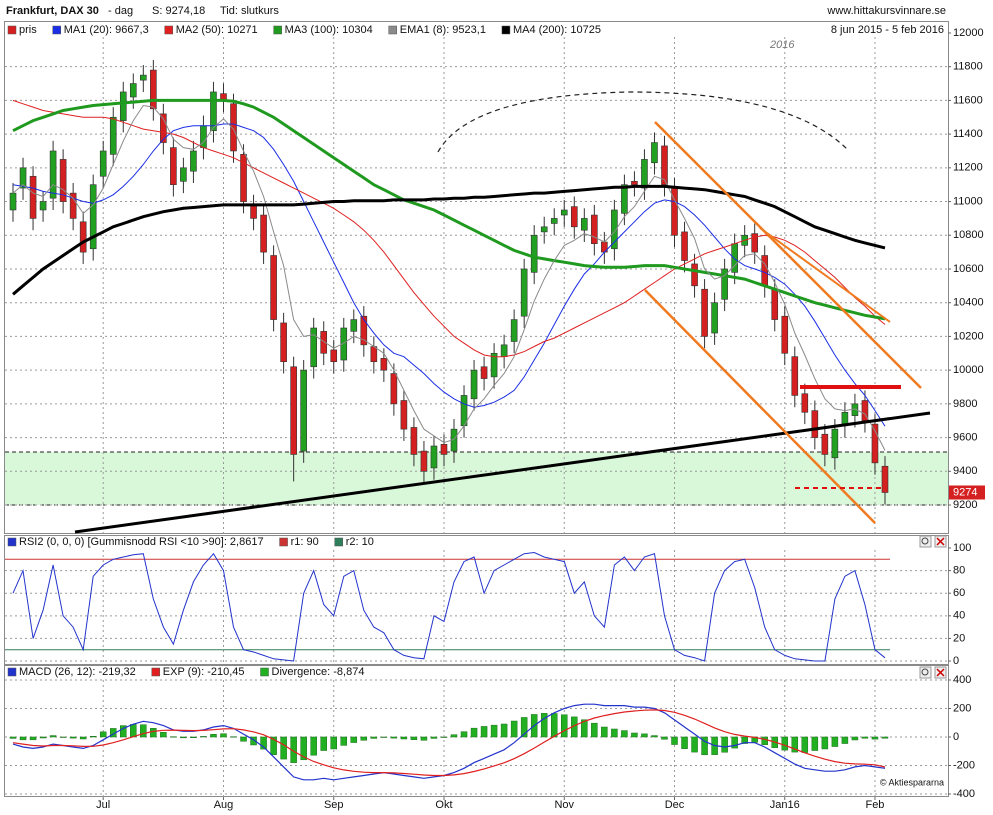 The width and height of the screenshot is (993, 815). What do you see at coordinates (965, 471) in the screenshot?
I see `y-tick-label: 9400` at bounding box center [965, 471].